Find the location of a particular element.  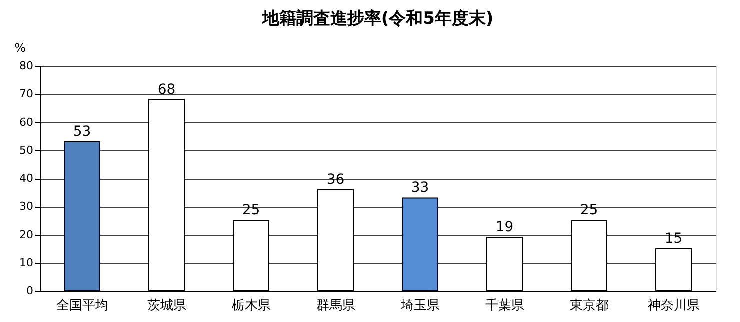

data-label: 68 is located at coordinates (167, 90).